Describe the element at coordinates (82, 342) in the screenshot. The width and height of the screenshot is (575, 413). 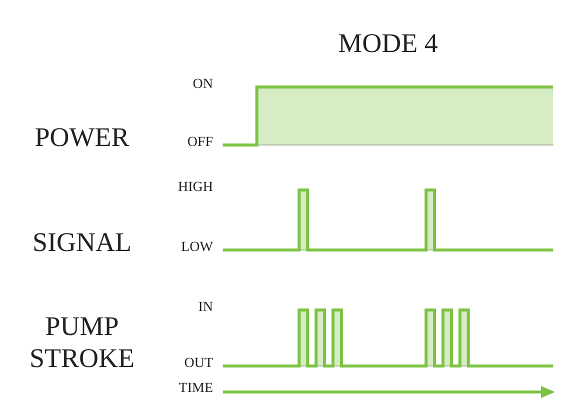
I see `y-axis-title: PUMP STROKE` at that location.